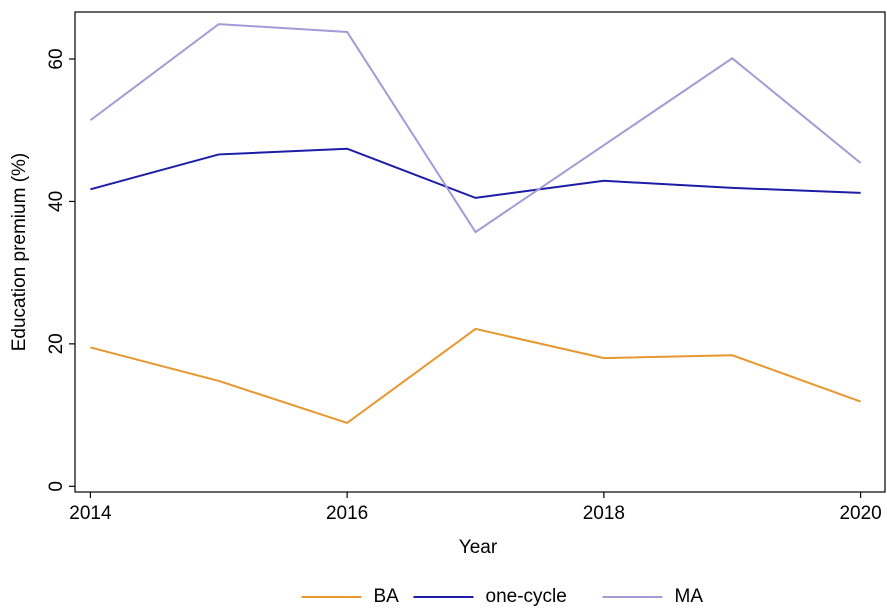 The image size is (887, 610). What do you see at coordinates (689, 596) in the screenshot?
I see `legend-label: MA` at bounding box center [689, 596].